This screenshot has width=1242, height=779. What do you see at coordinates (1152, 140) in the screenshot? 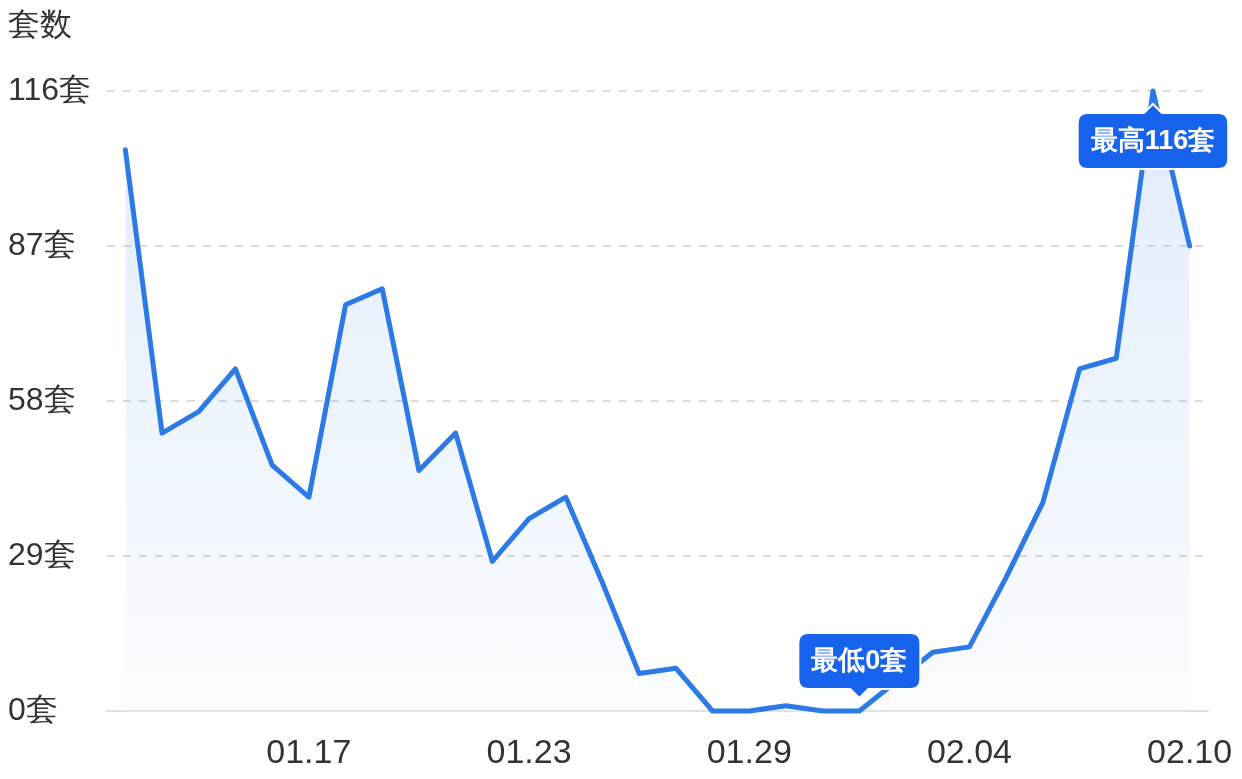
I see `annotation: 最高116套` at bounding box center [1152, 140].